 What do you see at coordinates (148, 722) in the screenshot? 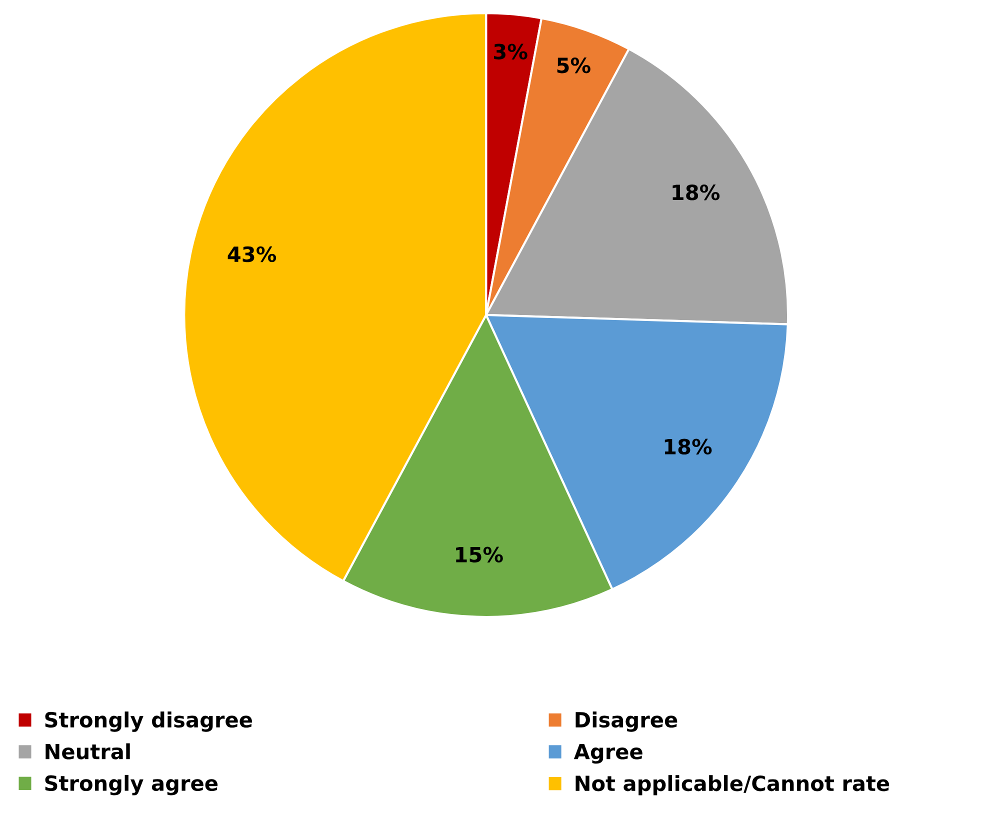
I see `legend-label: Strongly disagree` at bounding box center [148, 722].